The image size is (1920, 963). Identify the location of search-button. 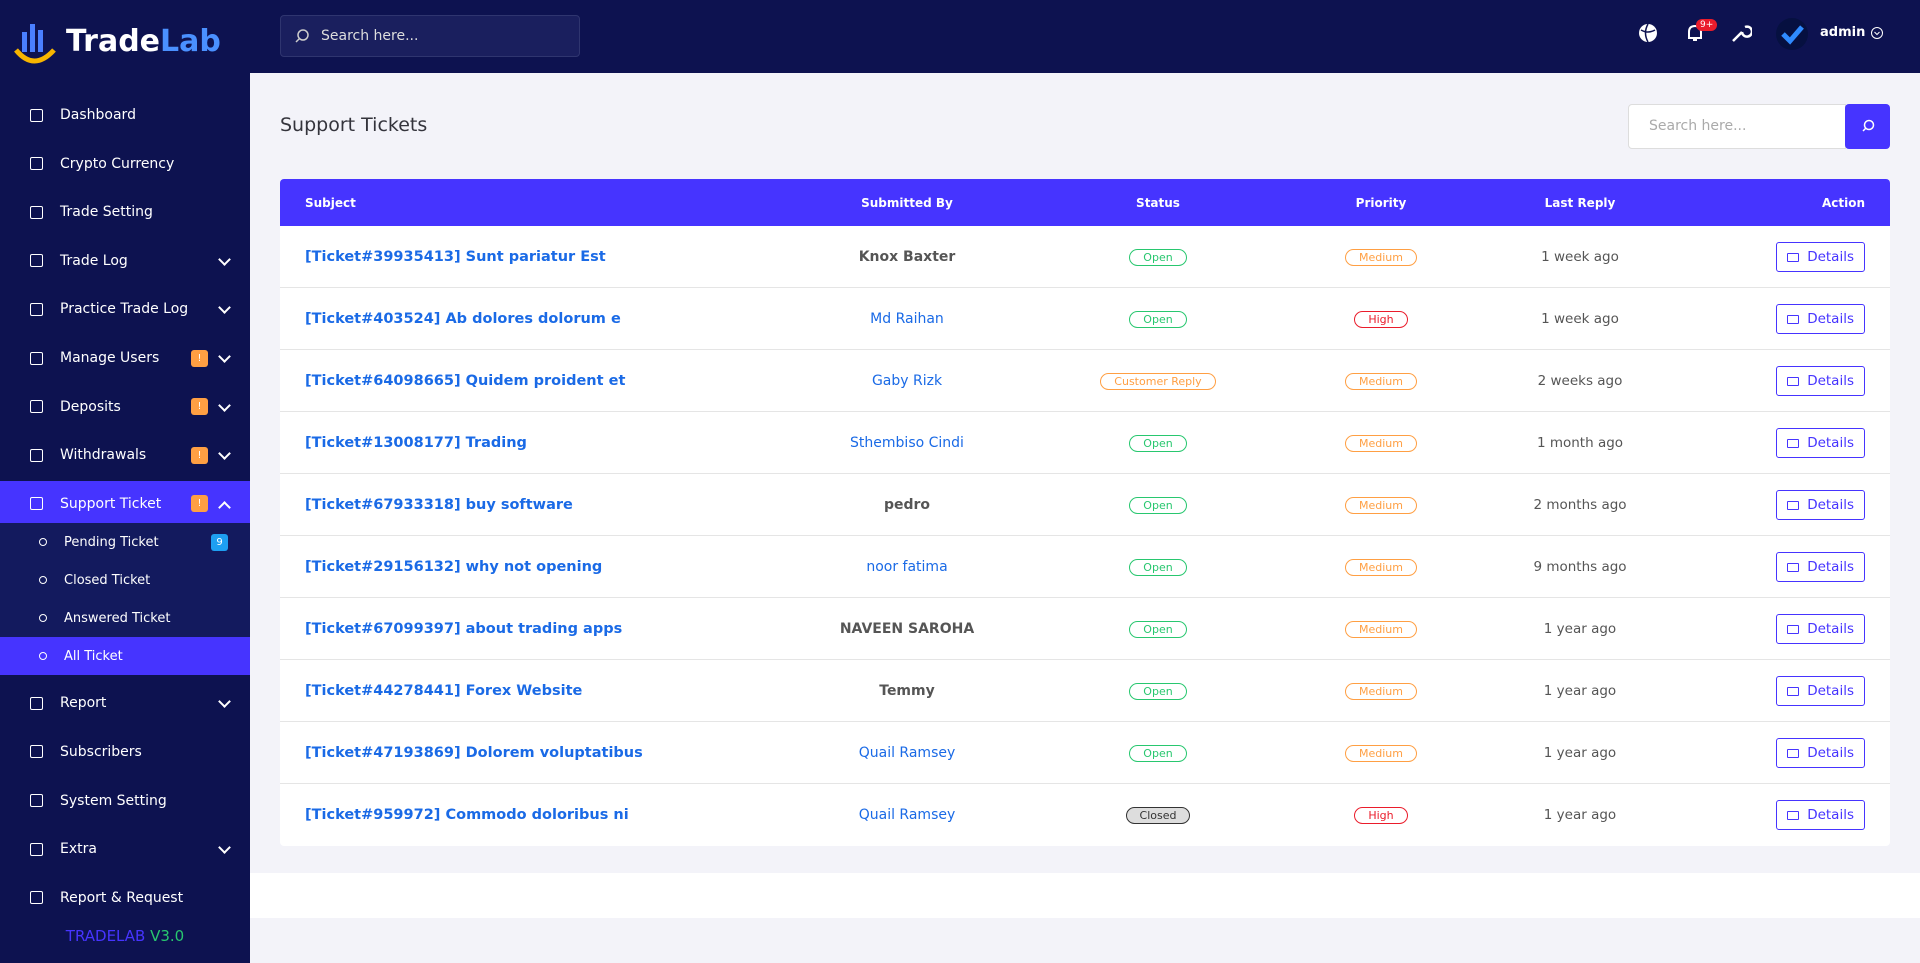
(1867, 126).